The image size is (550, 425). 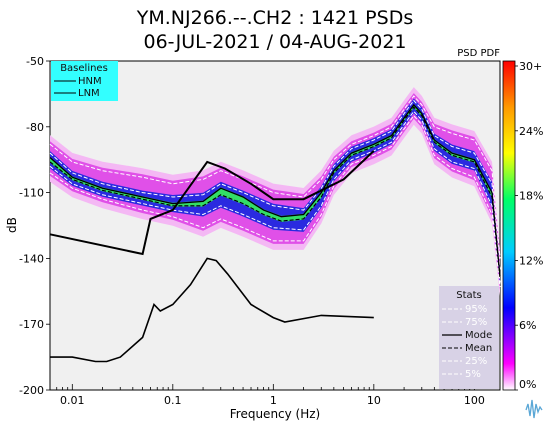 What do you see at coordinates (12, 225) in the screenshot?
I see `y-axis-label: dB` at bounding box center [12, 225].